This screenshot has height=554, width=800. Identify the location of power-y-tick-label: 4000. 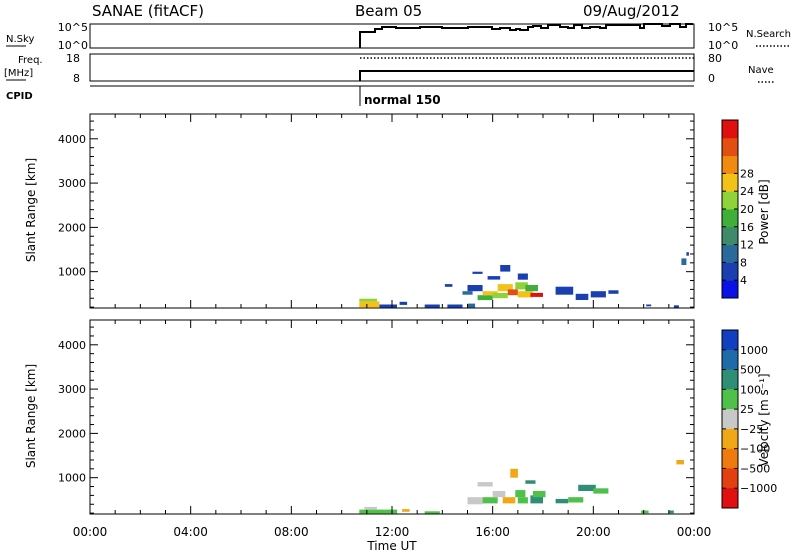
(72, 139).